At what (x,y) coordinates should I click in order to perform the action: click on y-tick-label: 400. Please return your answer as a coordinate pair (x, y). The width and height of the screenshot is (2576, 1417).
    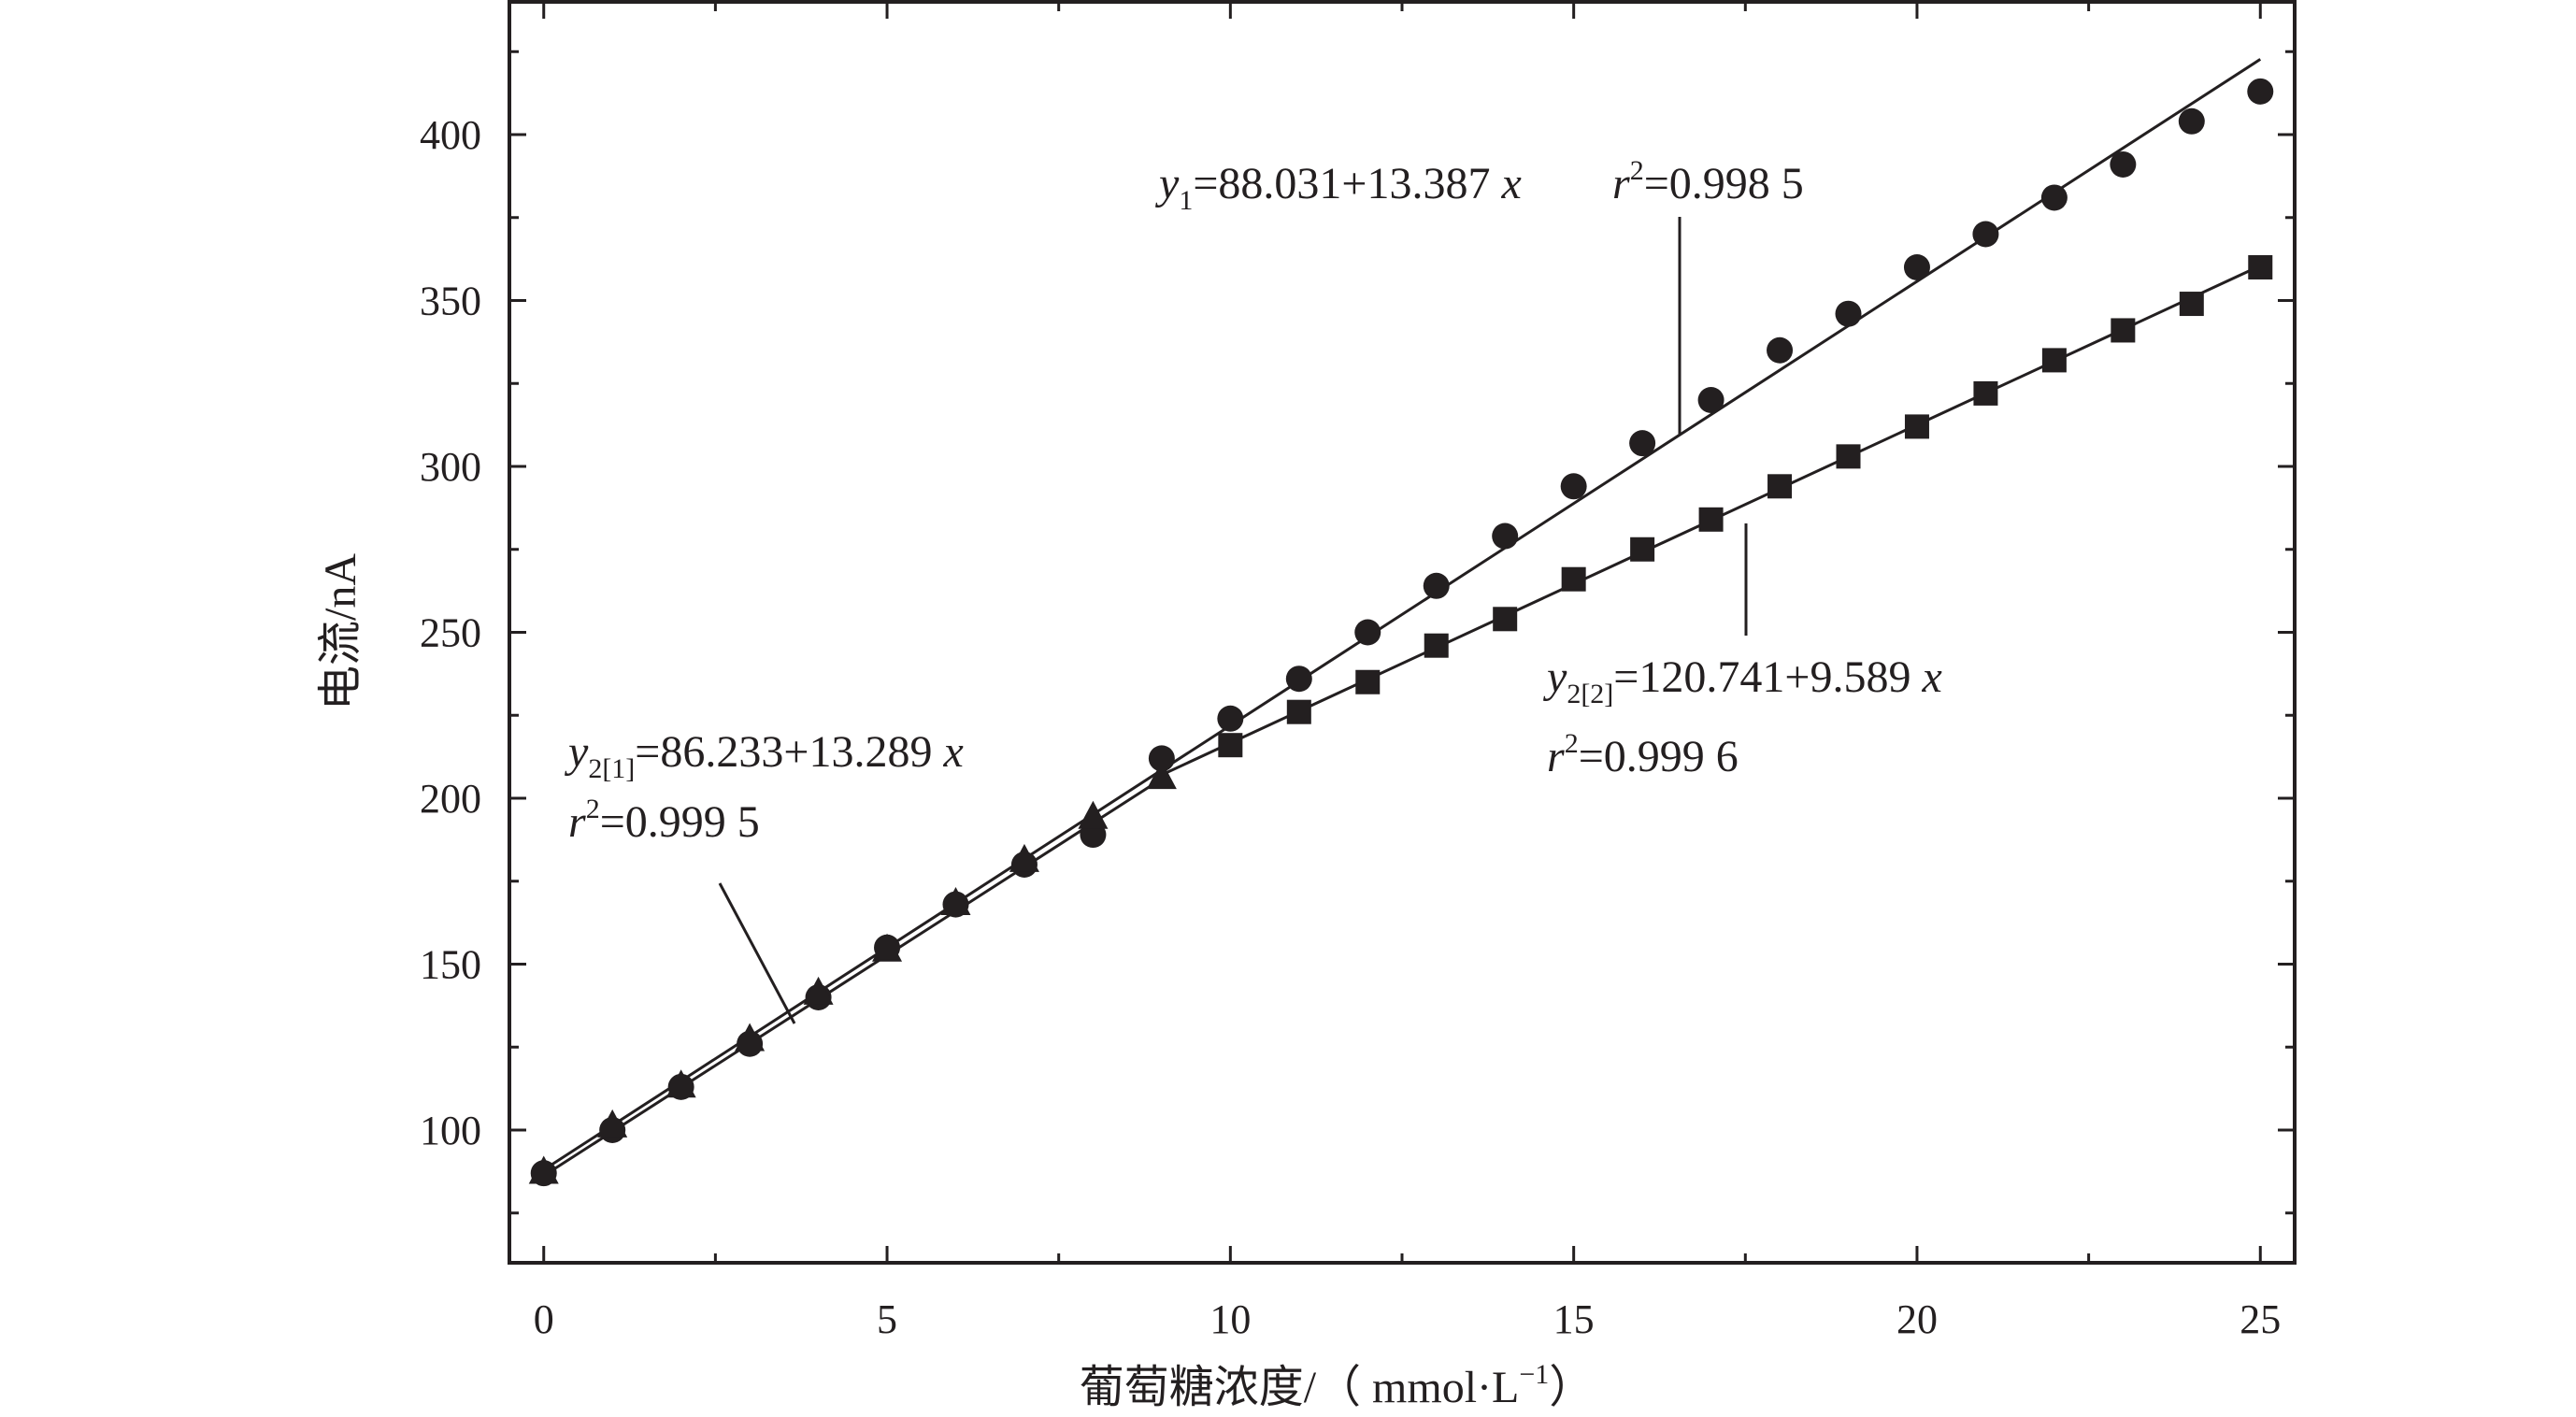
    Looking at the image, I should click on (450, 135).